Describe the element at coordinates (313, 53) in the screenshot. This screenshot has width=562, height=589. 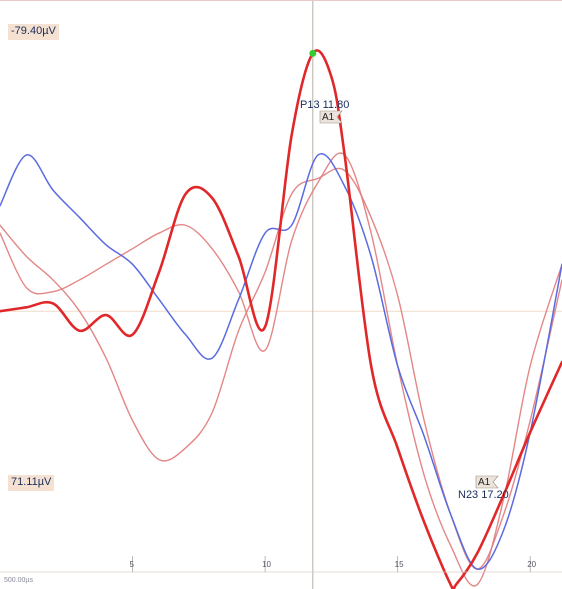
I see `peak-marker-p13` at that location.